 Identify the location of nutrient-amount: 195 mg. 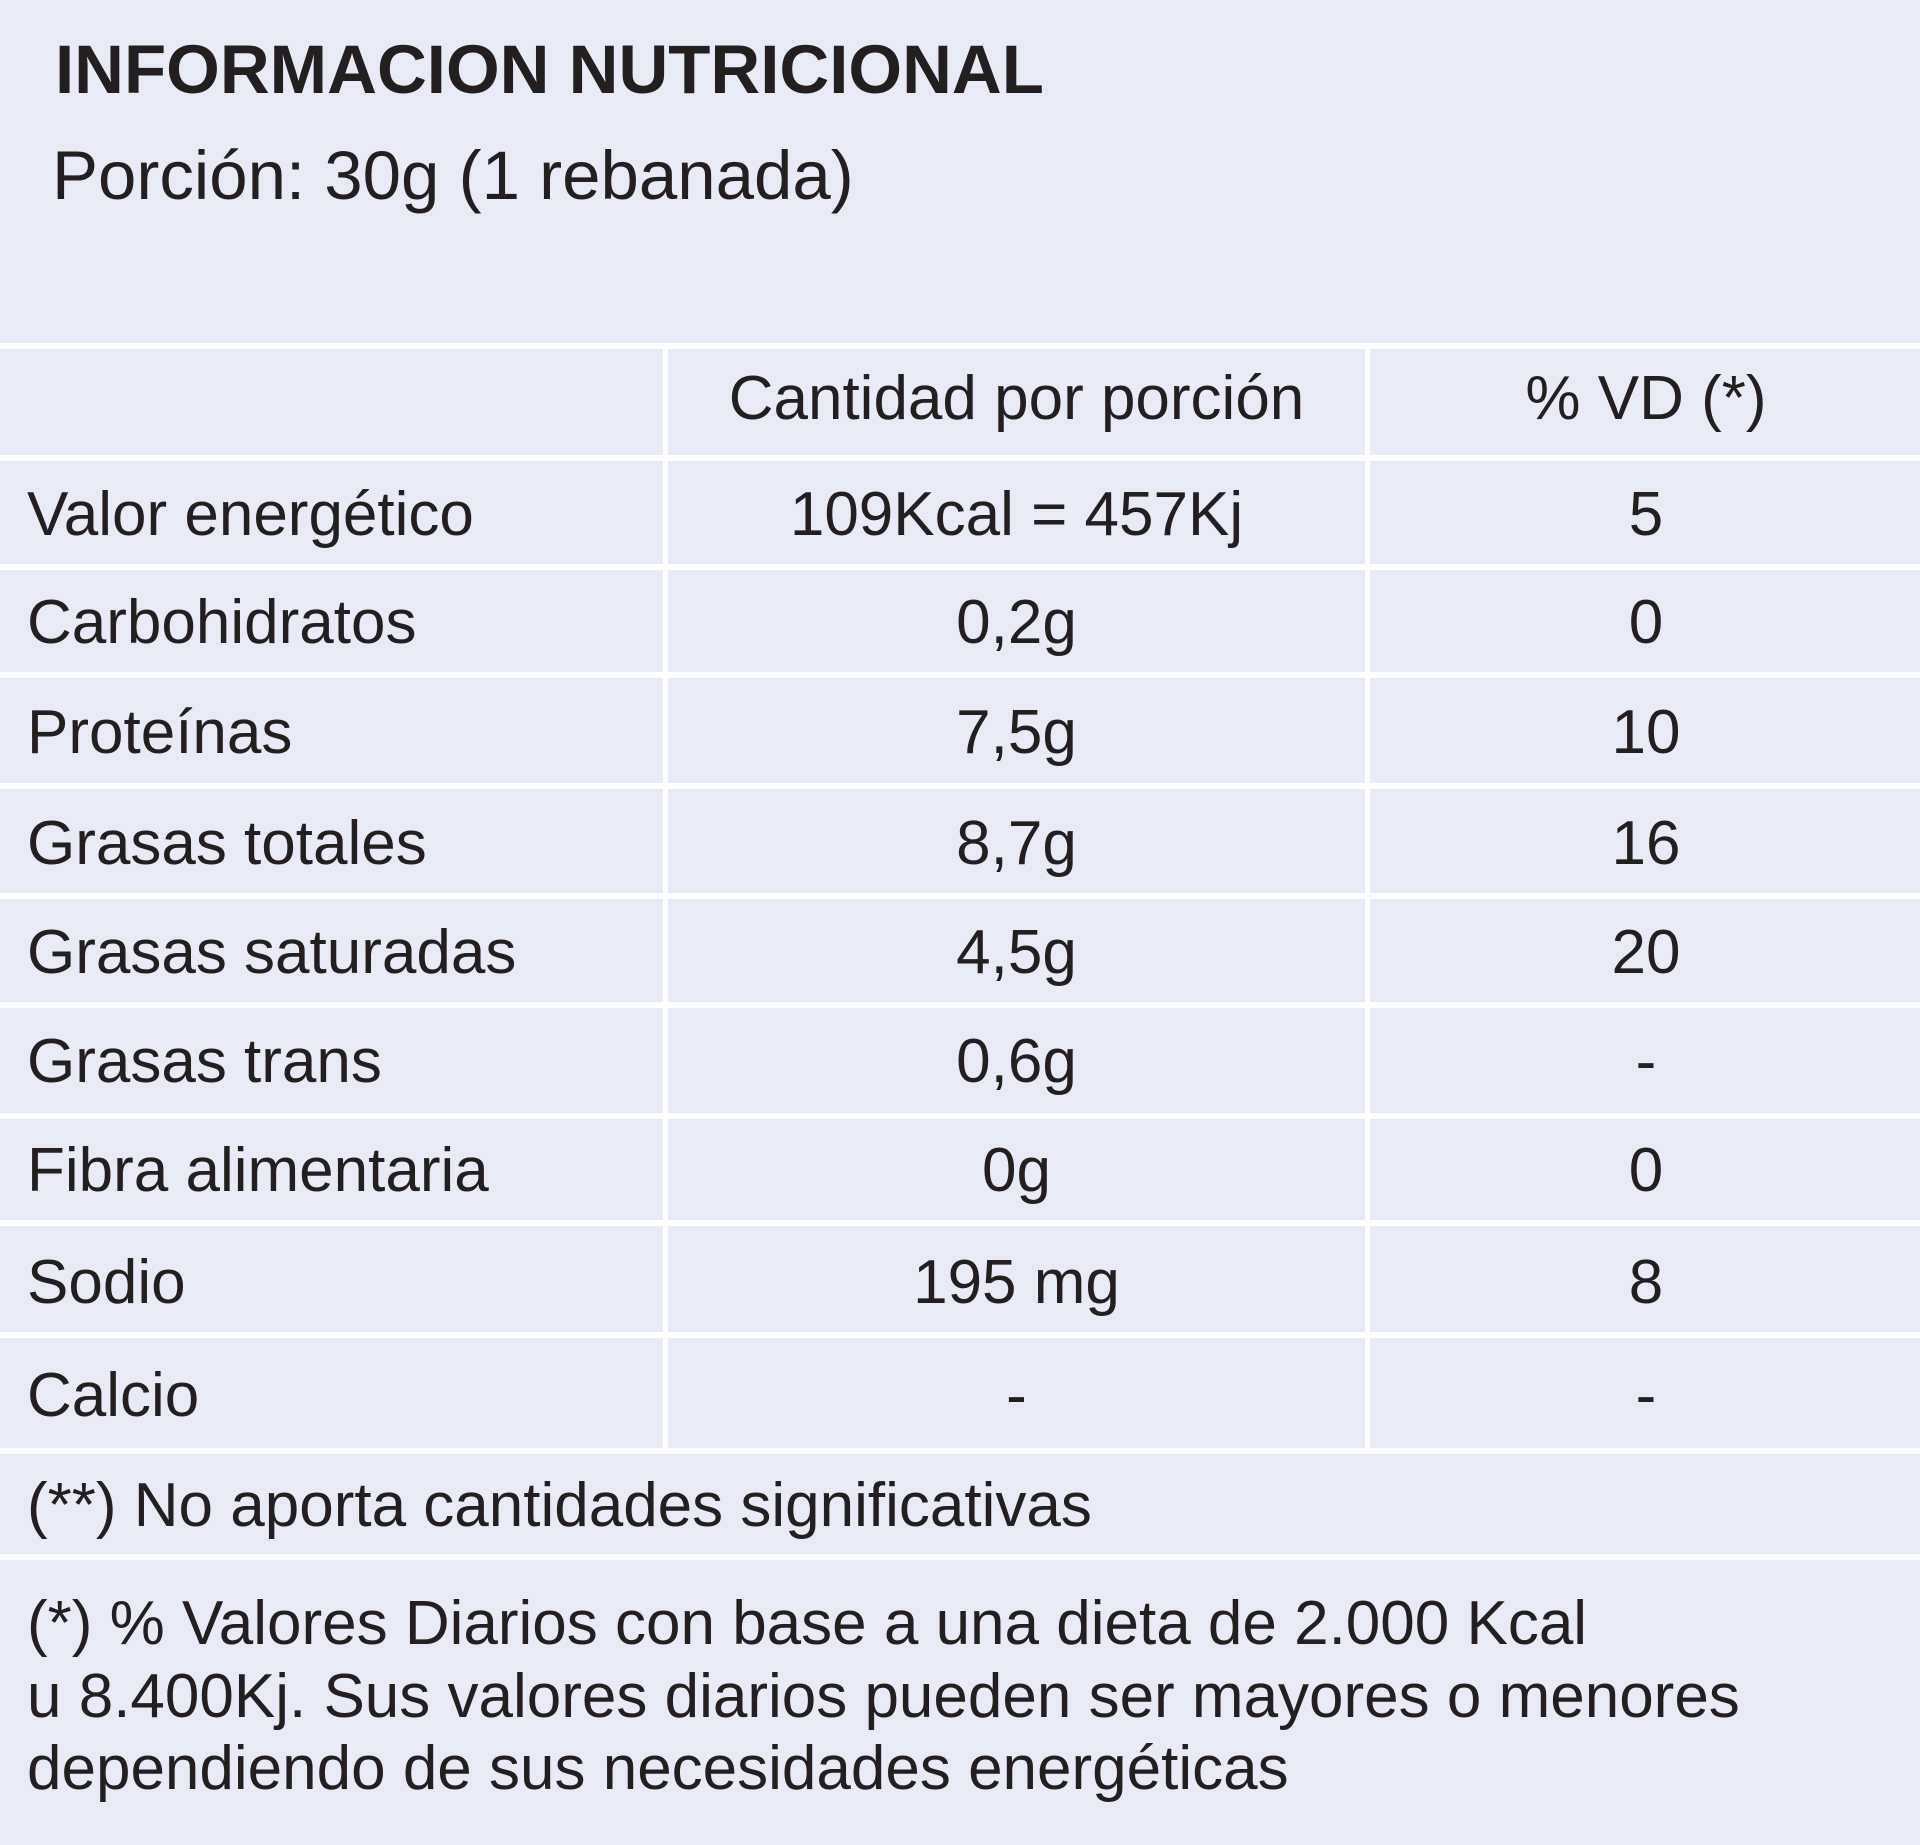
(1016, 1282).